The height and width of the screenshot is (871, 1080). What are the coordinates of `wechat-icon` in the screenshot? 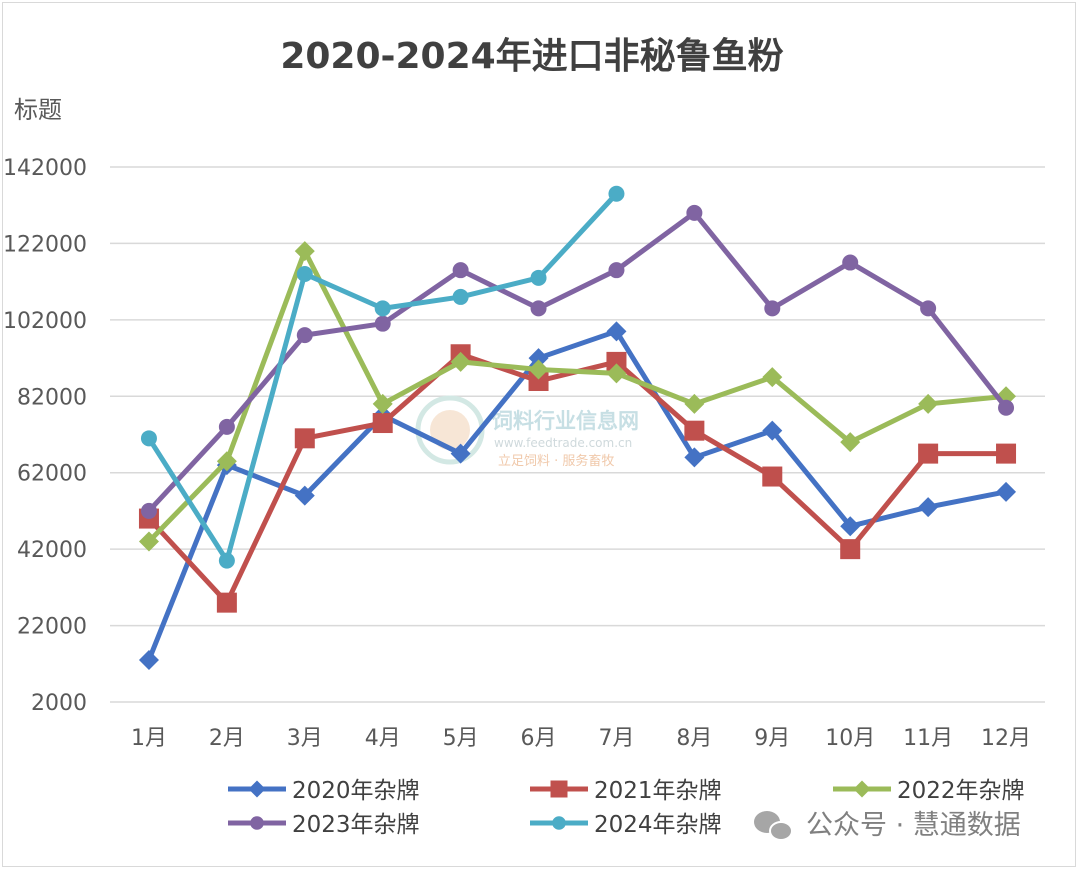 It's located at (773, 826).